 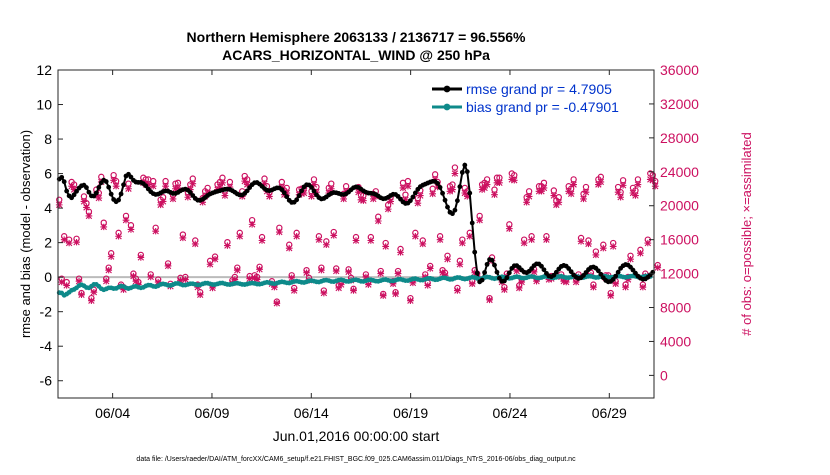 I want to click on y-tick-right-label: 32000, so click(x=679, y=104).